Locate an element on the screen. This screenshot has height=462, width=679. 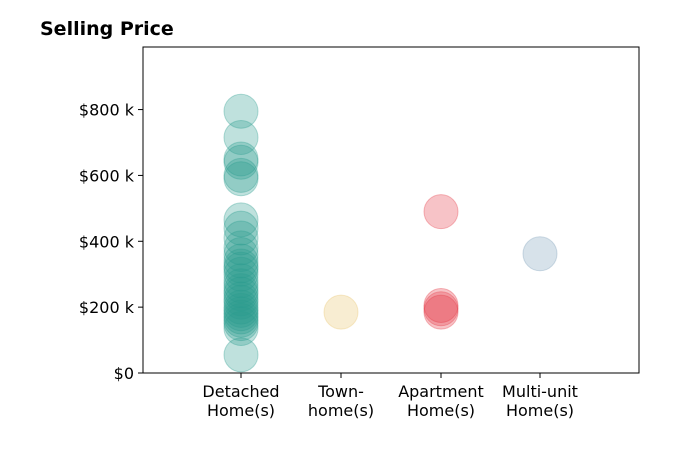
x-tick-label: Town-home(s) is located at coordinates (341, 401).